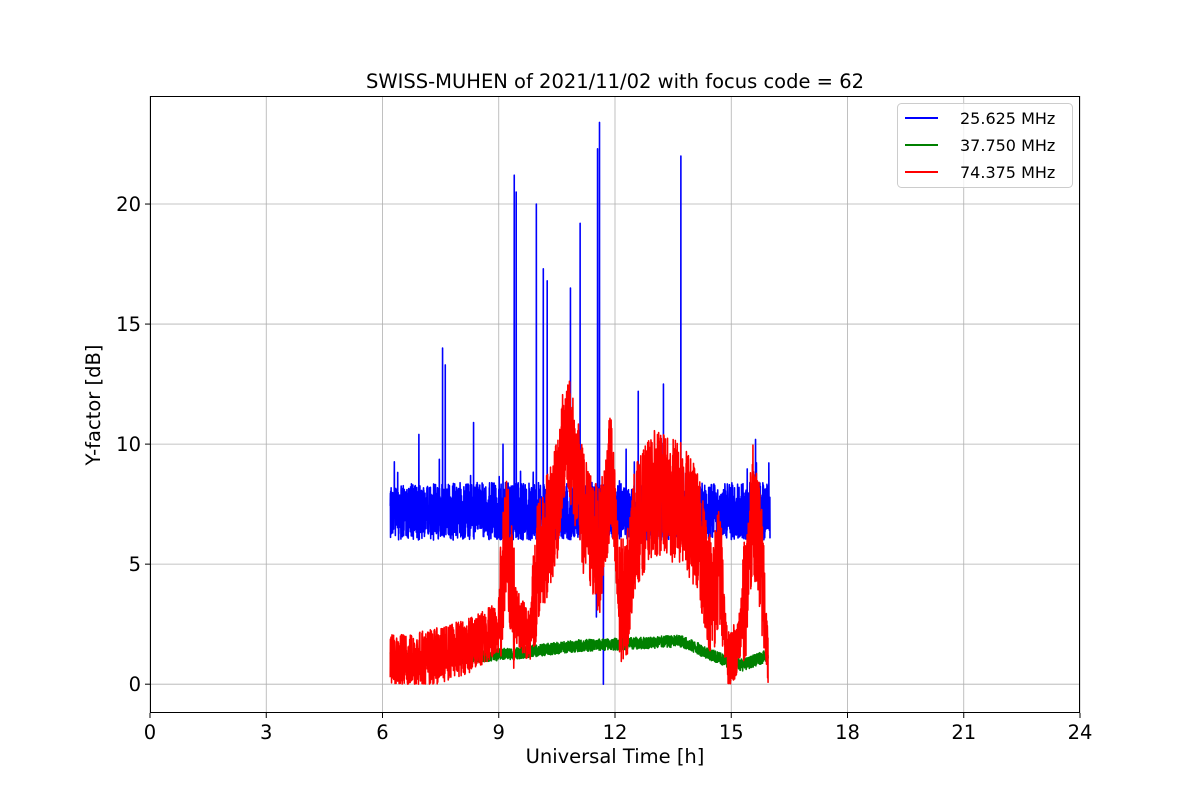 This screenshot has height=800, width=1200. I want to click on x-tick-label: 0, so click(150, 732).